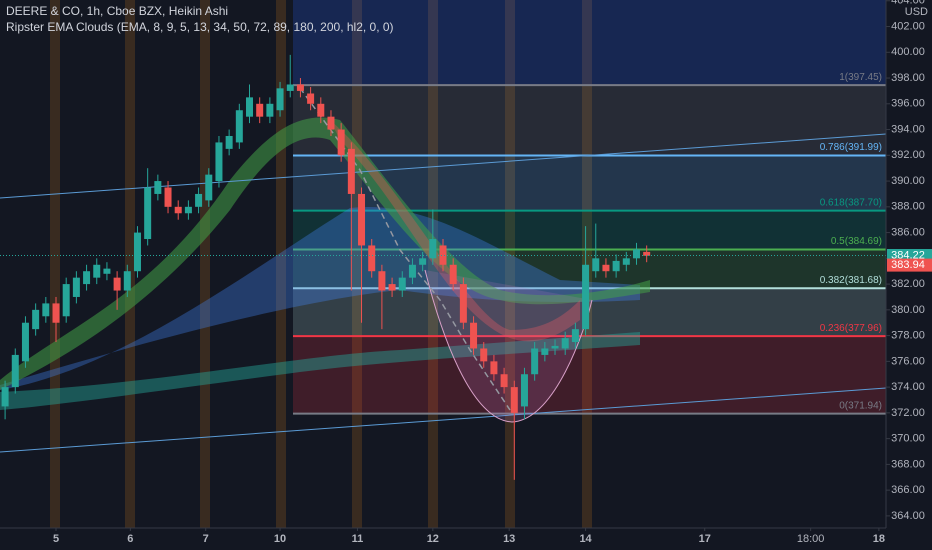 Image resolution: width=932 pixels, height=550 pixels. I want to click on y-tick-label: 366.00, so click(908, 490).